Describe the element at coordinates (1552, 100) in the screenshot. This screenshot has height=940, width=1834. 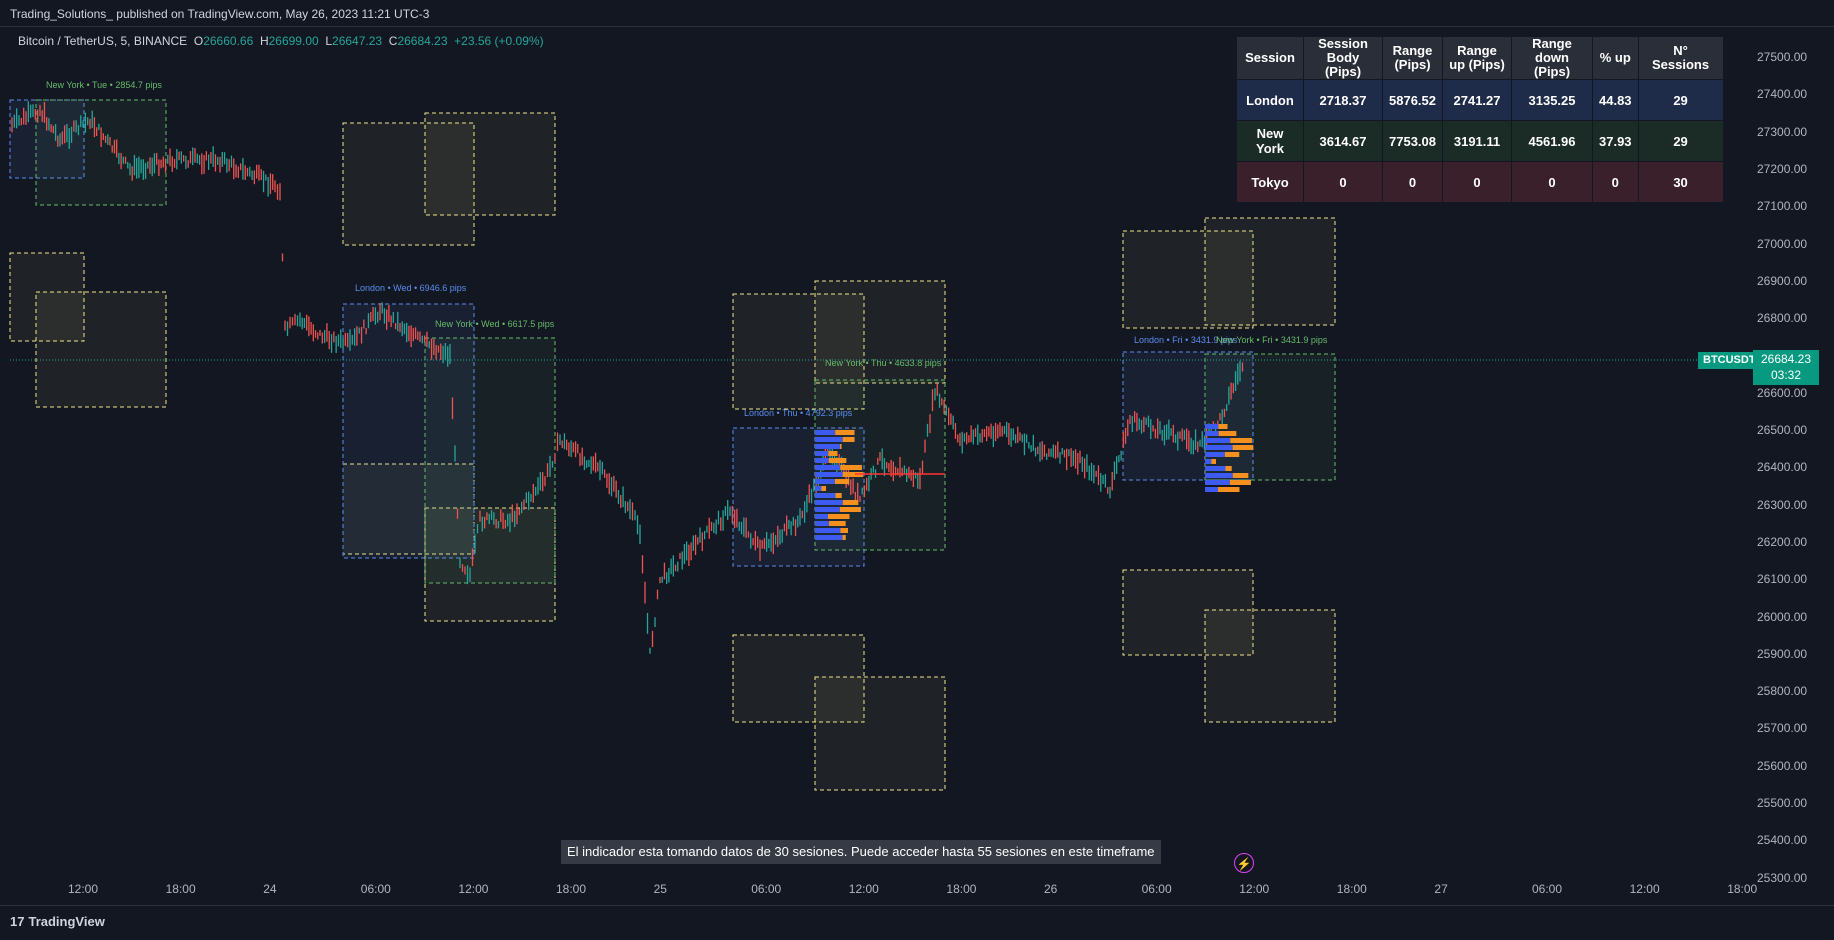
I see `cell: 3135.25` at that location.